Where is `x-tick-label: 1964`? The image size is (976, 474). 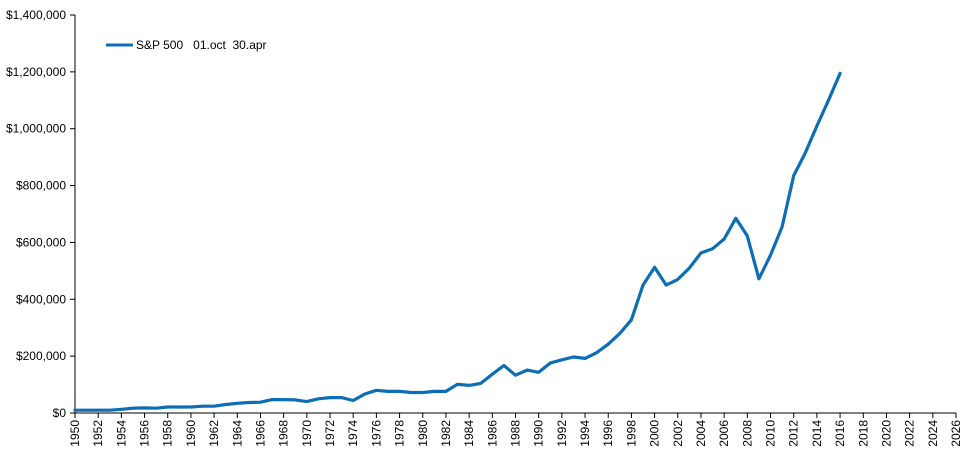 x-tick-label: 1964 is located at coordinates (237, 433).